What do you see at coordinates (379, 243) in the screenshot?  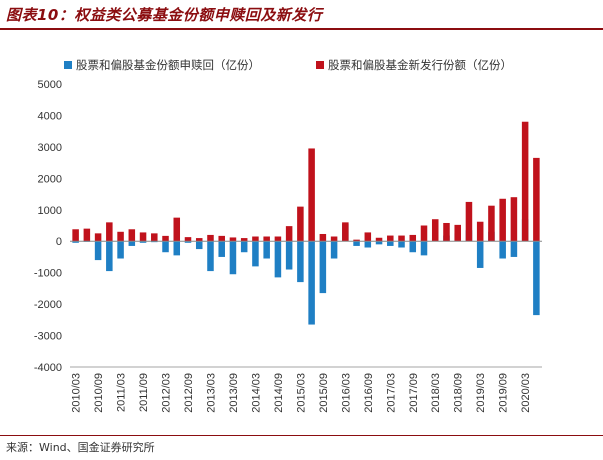 I see `bar-redemption-2016/12` at bounding box center [379, 243].